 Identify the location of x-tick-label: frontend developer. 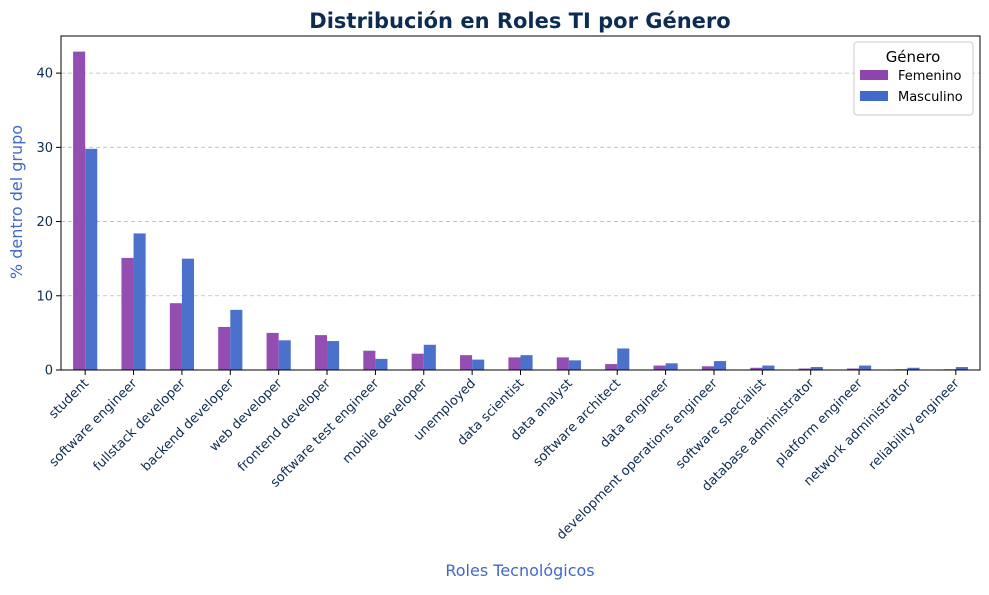
(284, 425).